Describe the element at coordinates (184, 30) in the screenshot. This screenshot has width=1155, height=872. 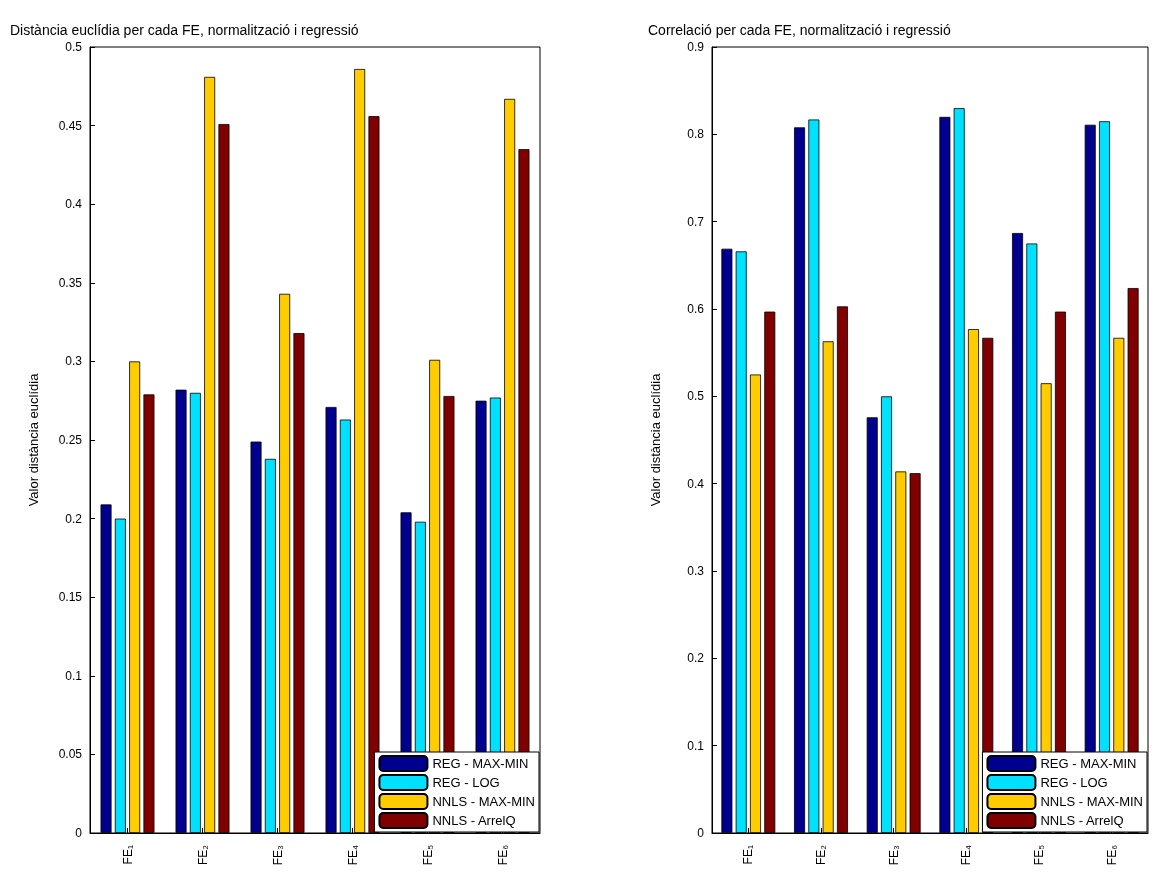
I see `chart-title: Distància euclídia per cada FE, normalització i regressió` at that location.